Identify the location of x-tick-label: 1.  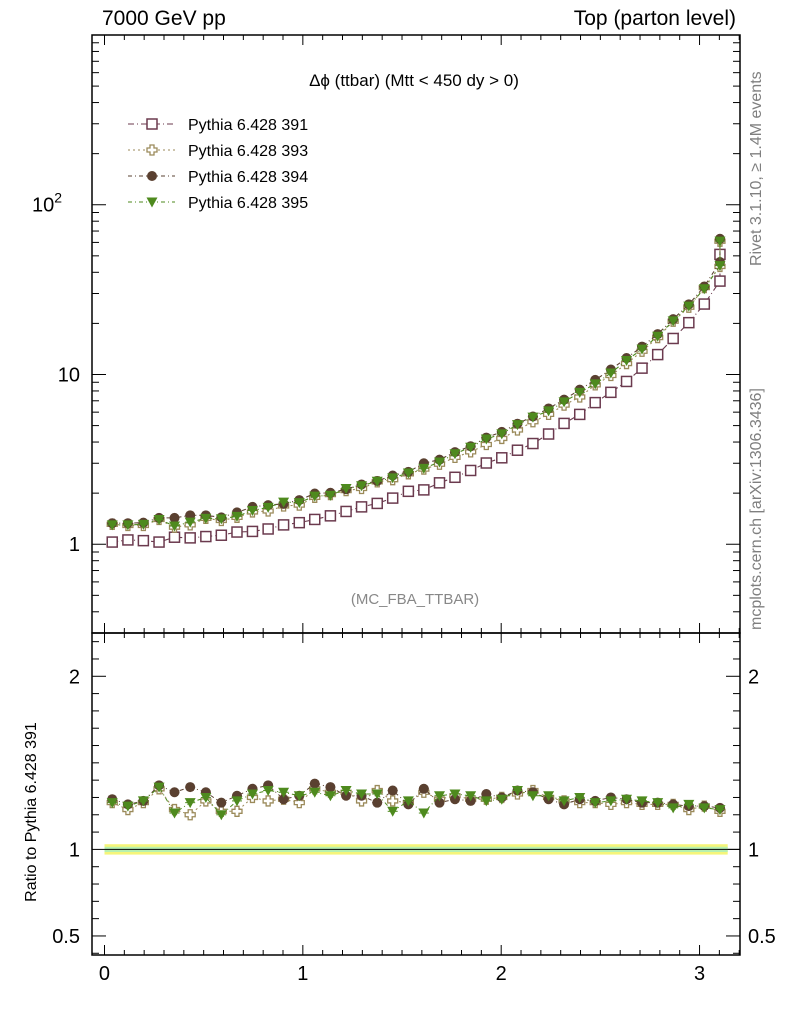
(302, 974).